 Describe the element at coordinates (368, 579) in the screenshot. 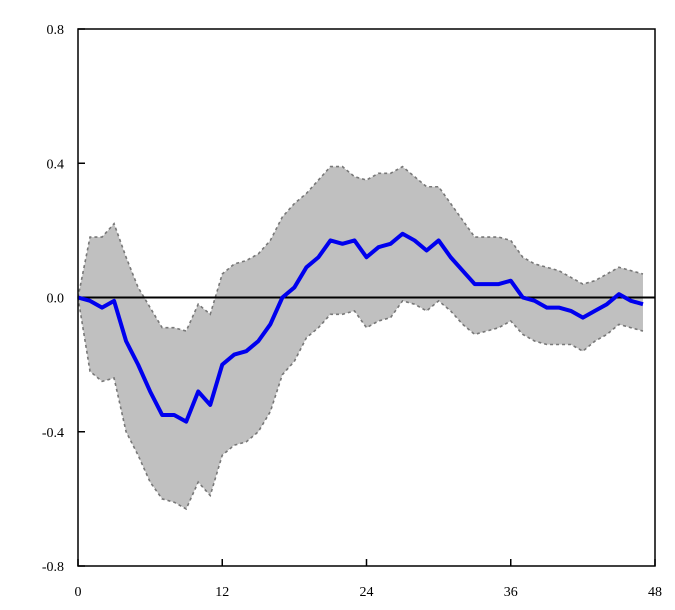

I see `x-axis-ticks: 0 12 24 36 48` at that location.